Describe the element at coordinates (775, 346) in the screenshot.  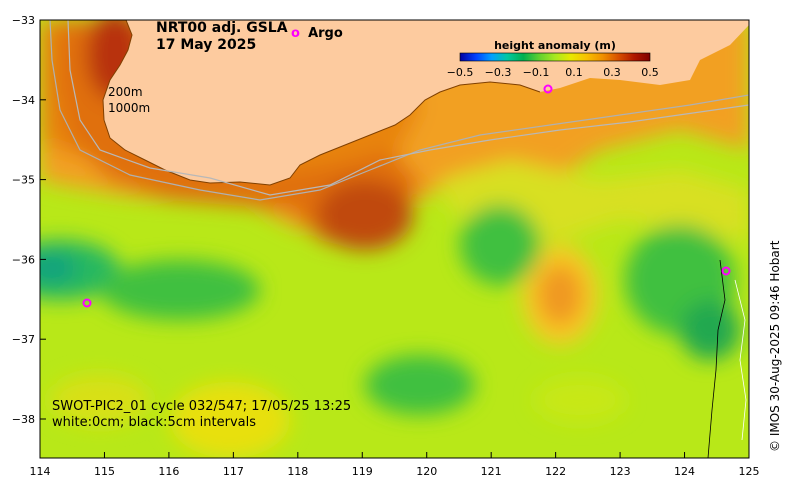
I see `credit-text: © IMOS 30-Aug-2025 09:46 Hobart` at that location.